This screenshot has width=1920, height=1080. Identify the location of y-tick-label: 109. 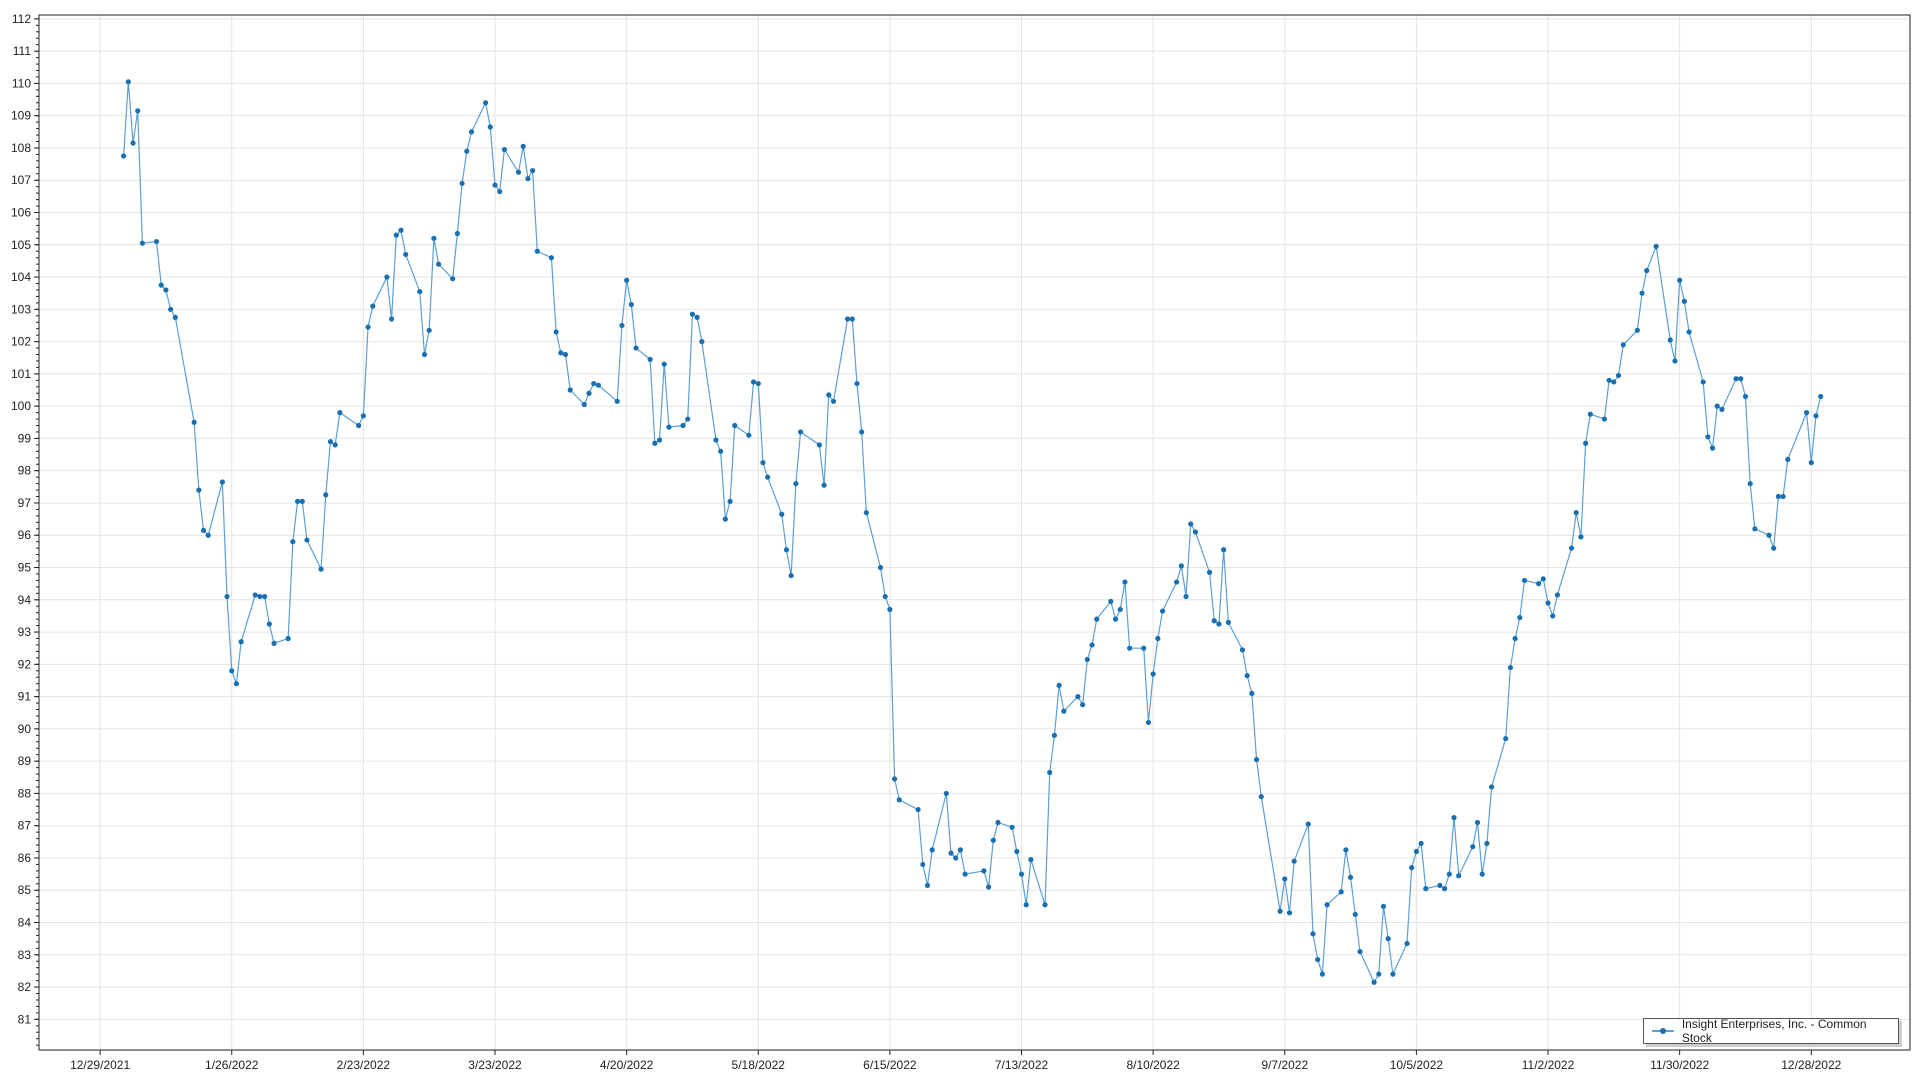
(21, 116).